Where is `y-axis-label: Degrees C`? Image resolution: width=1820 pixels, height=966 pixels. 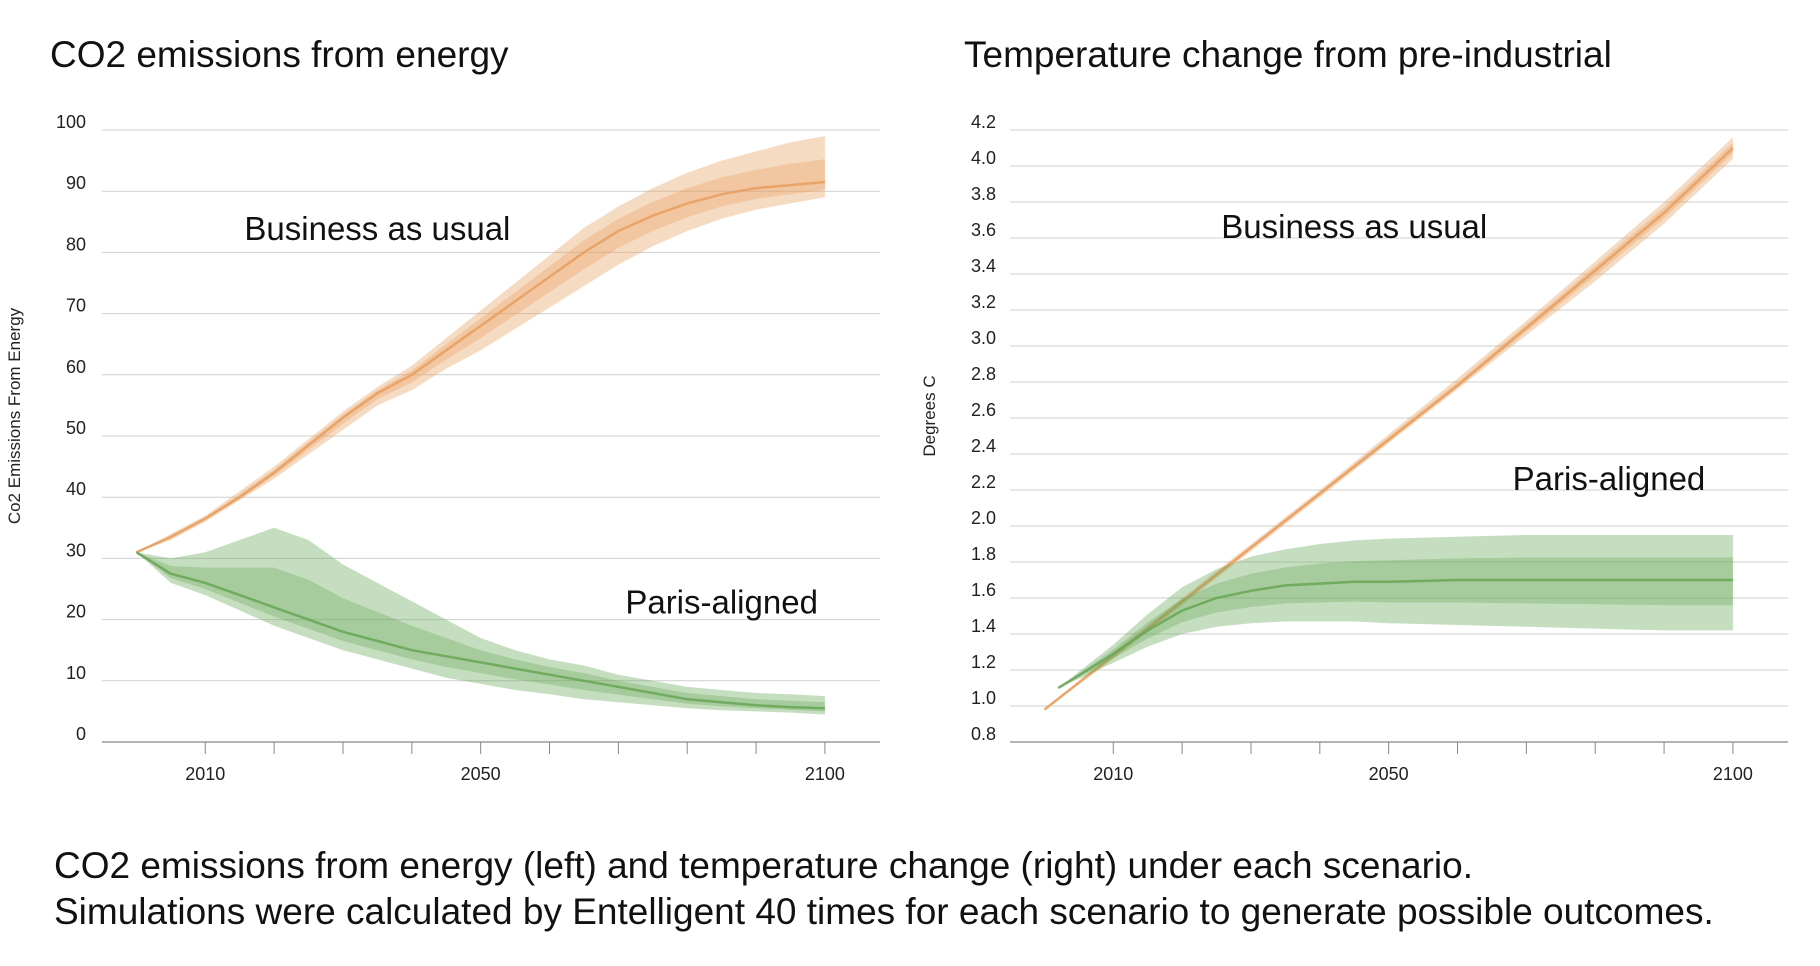
y-axis-label: Degrees C is located at coordinates (929, 415).